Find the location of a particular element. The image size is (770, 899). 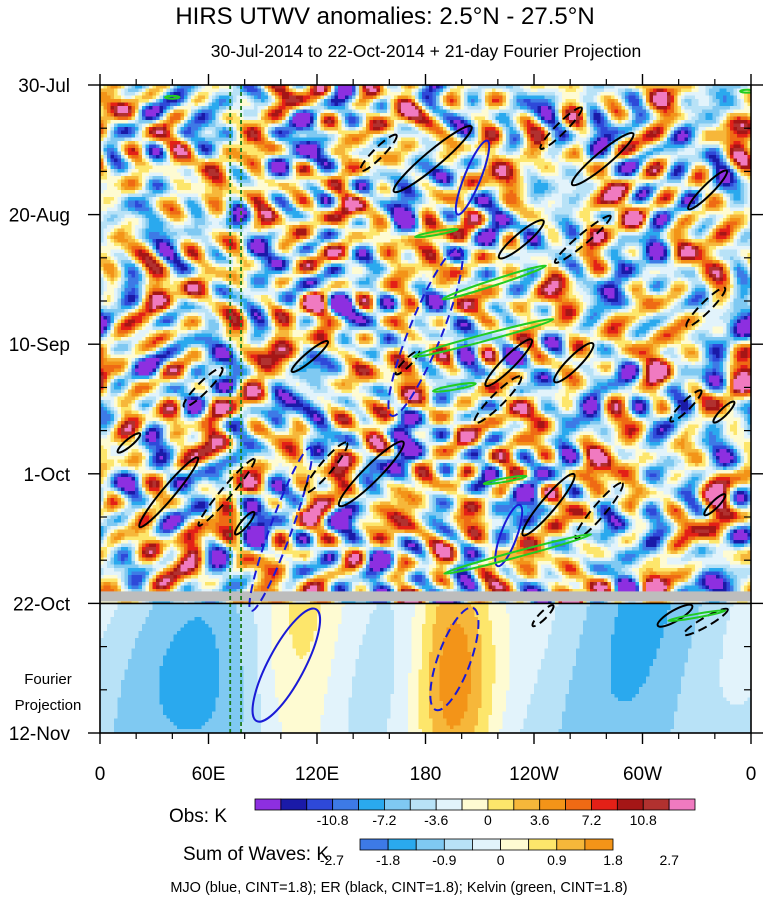

obs-colorbar: Obs: K -10.8 -7.2 -3.6 0 3.6 7.2 10.8 is located at coordinates (432, 813).